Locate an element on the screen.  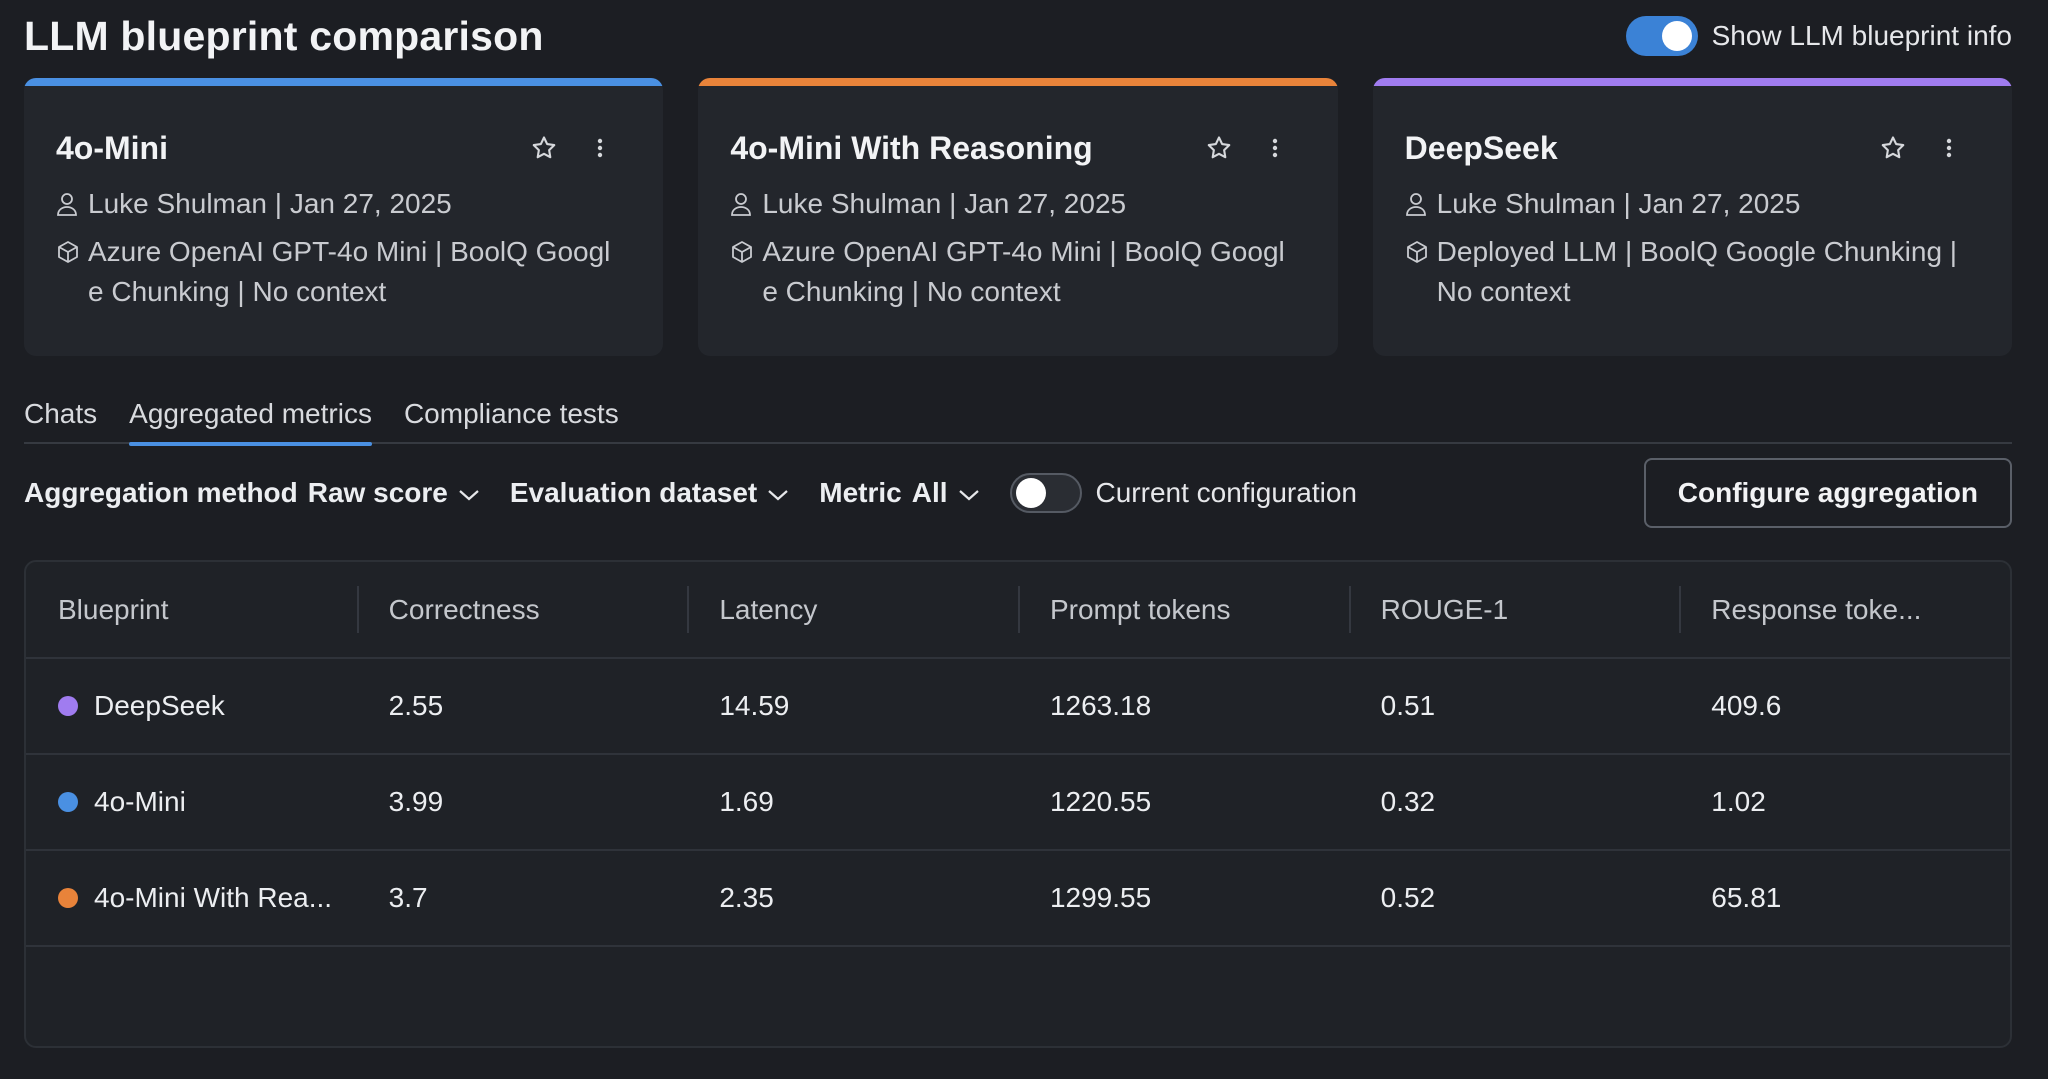
column-header-blueprint: Blueprint is located at coordinates (113, 609).